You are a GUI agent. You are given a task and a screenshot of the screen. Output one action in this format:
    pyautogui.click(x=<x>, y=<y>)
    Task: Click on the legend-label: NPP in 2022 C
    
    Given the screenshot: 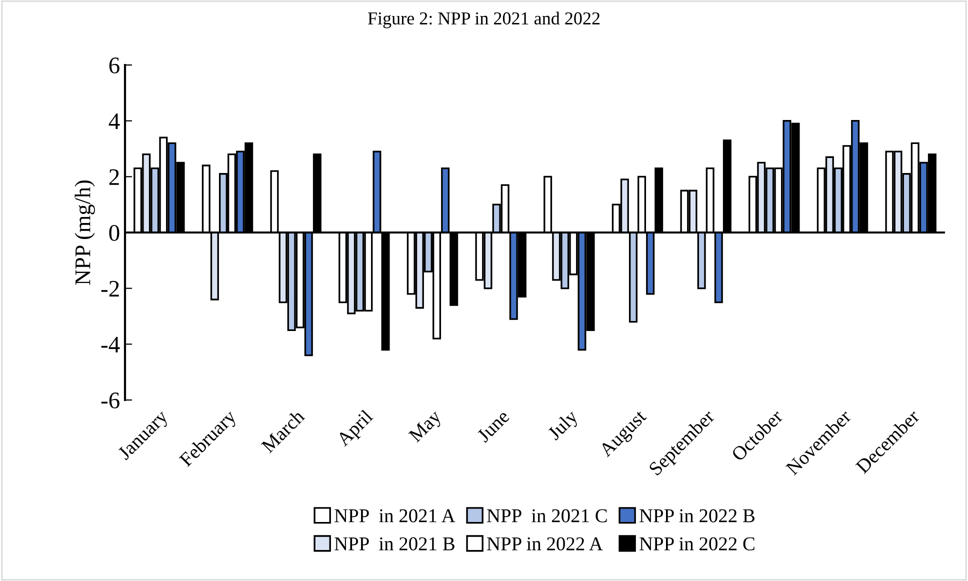 What is the action you would take?
    pyautogui.click(x=697, y=543)
    